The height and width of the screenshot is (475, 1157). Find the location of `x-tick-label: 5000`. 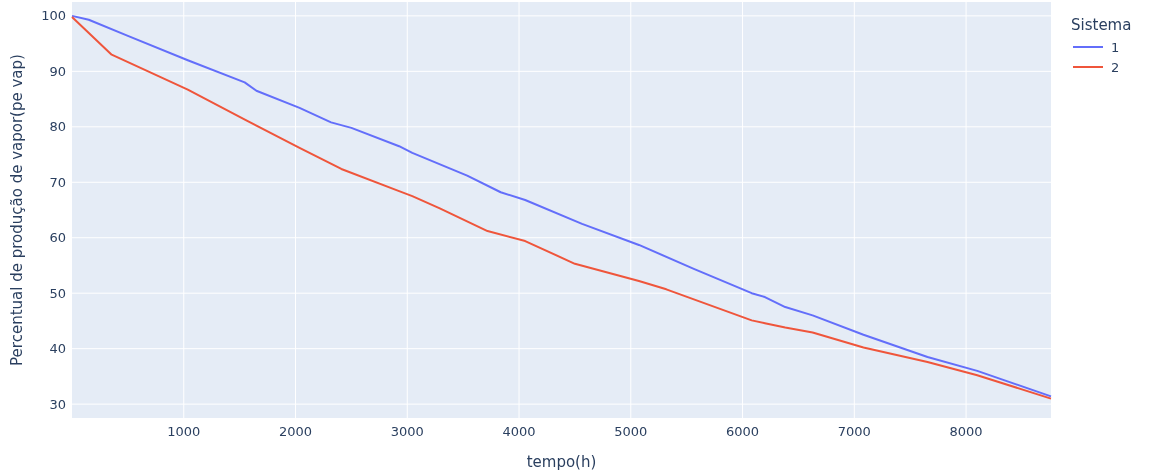

x-tick-label: 5000 is located at coordinates (631, 431).